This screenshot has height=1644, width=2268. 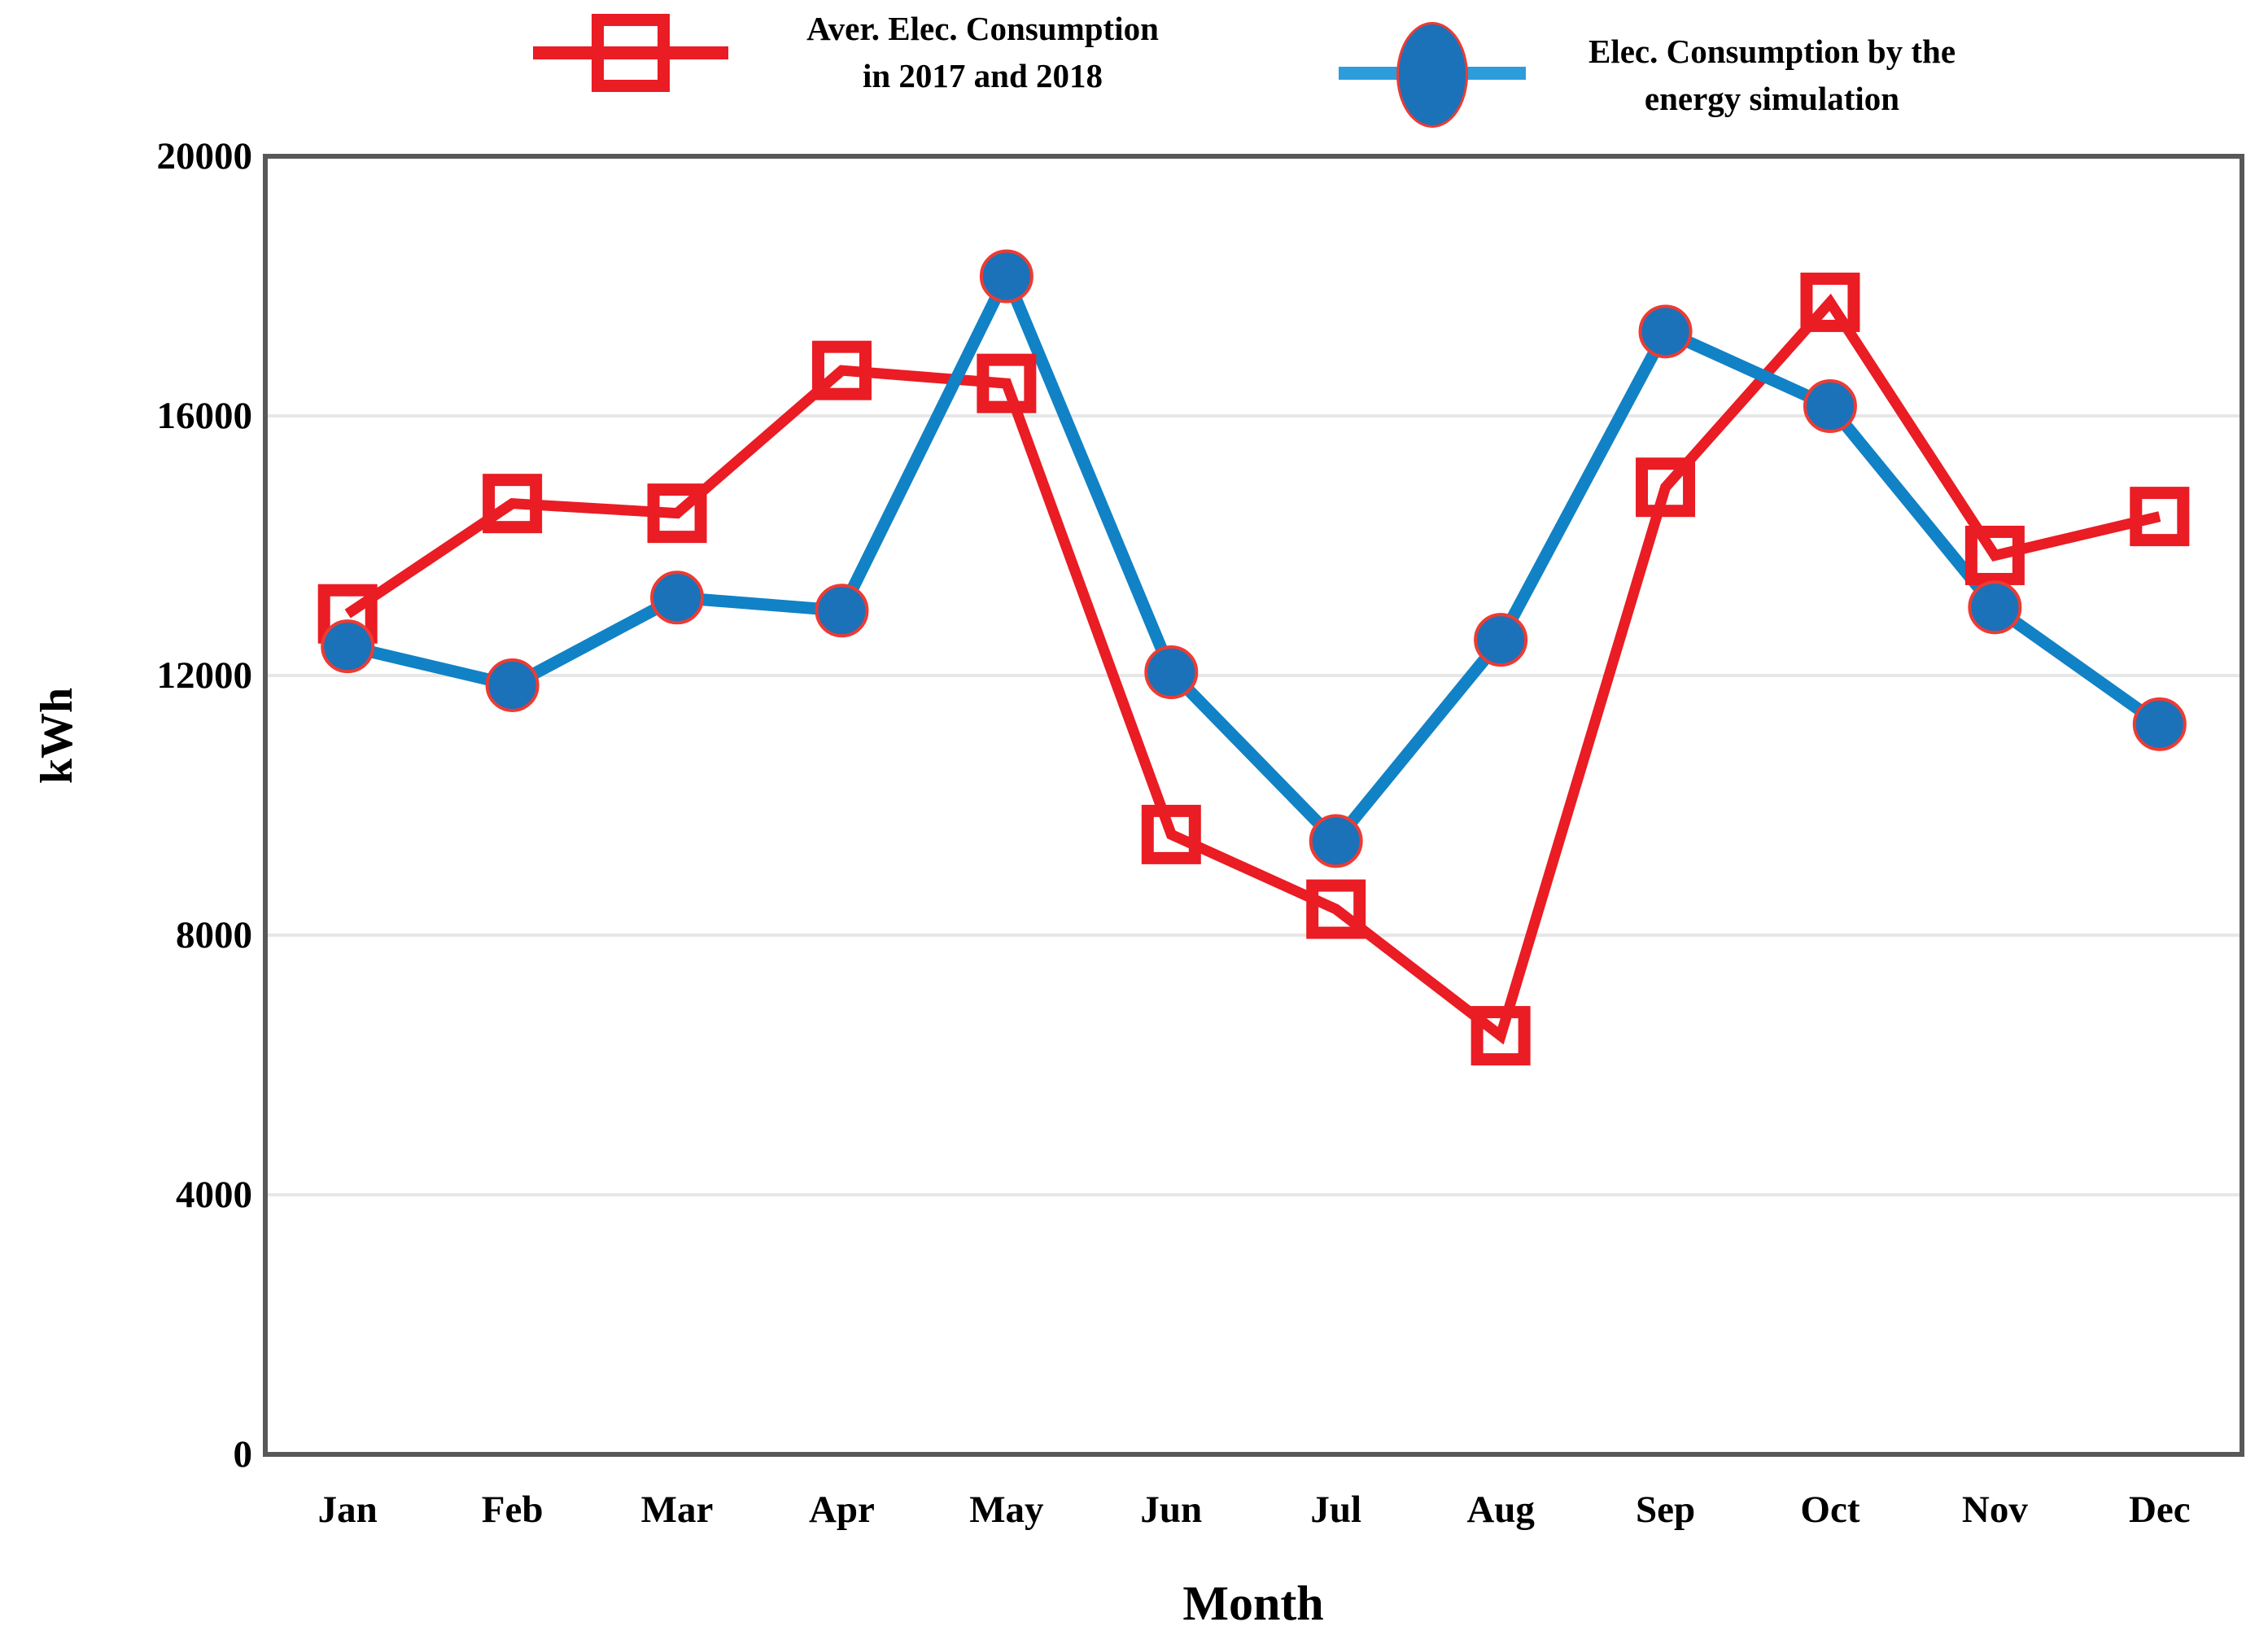 What do you see at coordinates (513, 504) in the screenshot?
I see `measured-marker-Feb` at bounding box center [513, 504].